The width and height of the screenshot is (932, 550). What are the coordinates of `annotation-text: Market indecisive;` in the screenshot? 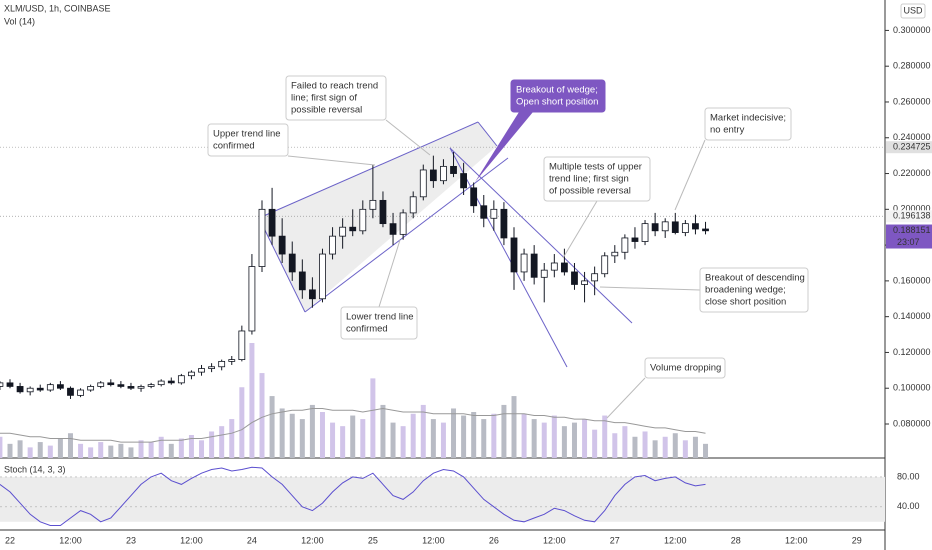 It's located at (748, 118).